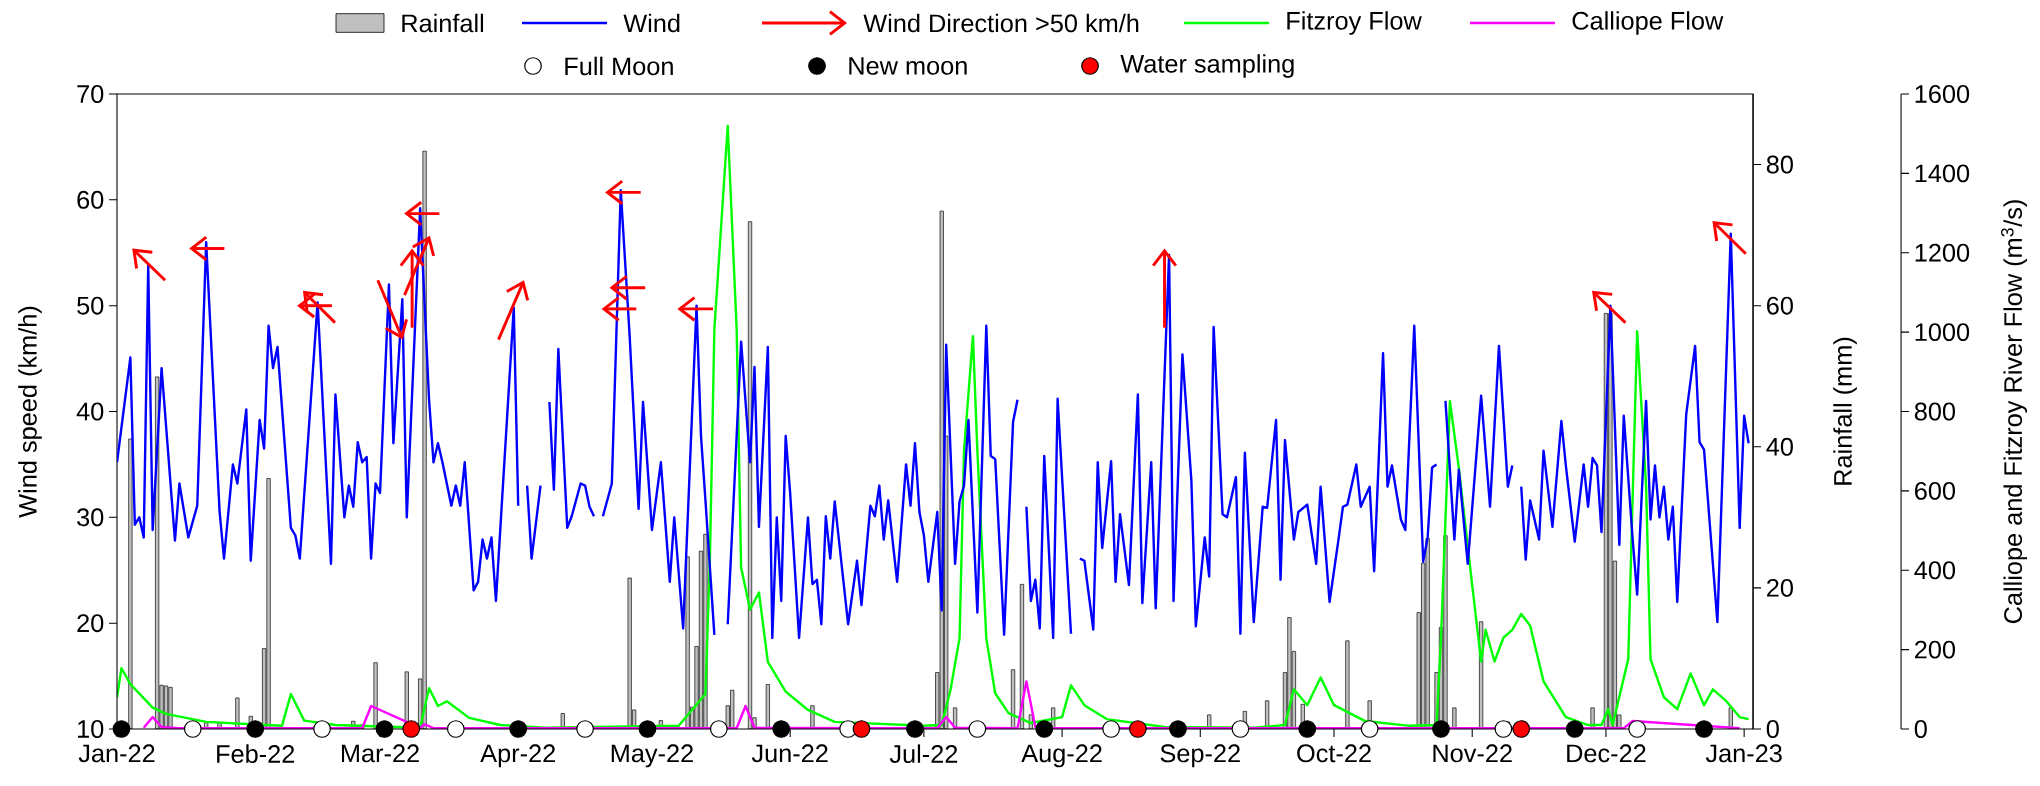 The height and width of the screenshot is (786, 2040). I want to click on legend-label: Rainfall, so click(443, 23).